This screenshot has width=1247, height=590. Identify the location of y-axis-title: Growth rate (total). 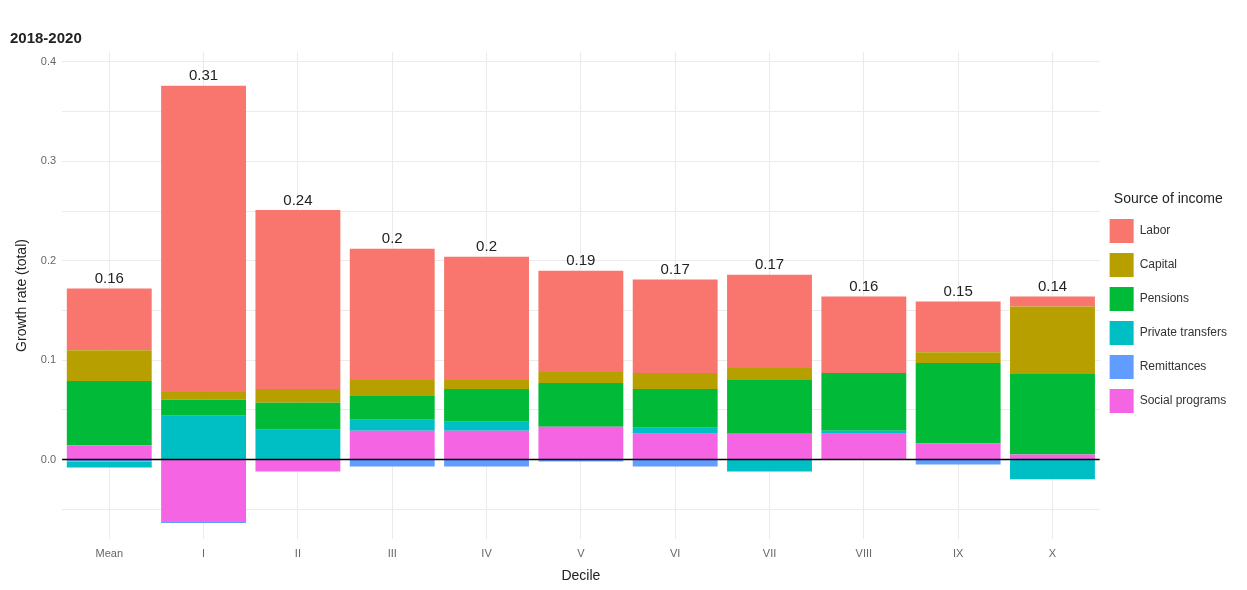
(21, 295).